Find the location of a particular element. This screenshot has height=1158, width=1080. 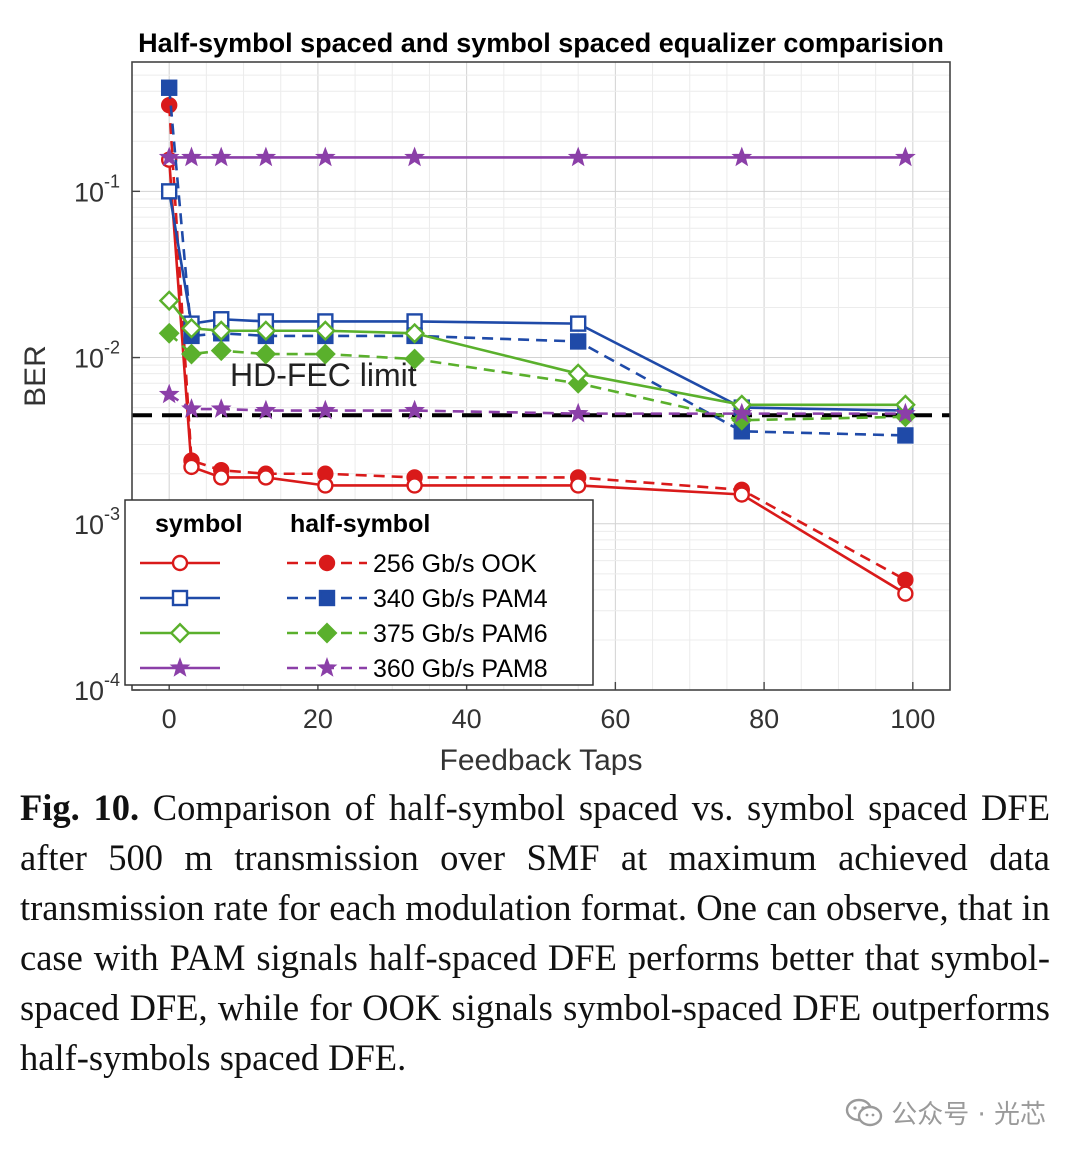

x-tick-label: 20 is located at coordinates (318, 719).